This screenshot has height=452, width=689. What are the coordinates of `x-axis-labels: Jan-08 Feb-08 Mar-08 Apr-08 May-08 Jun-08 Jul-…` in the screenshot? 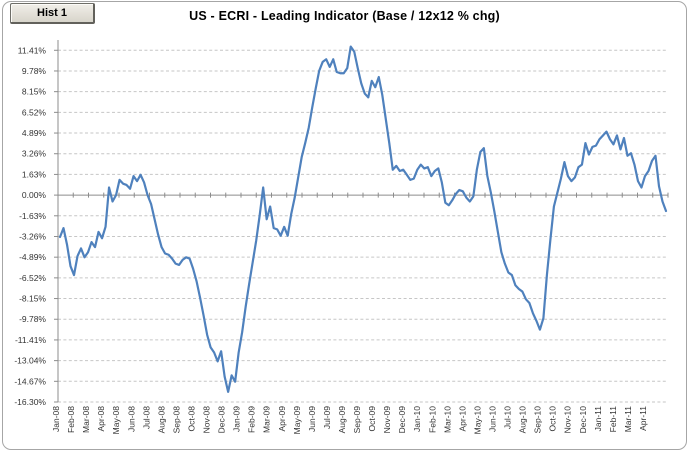 It's located at (349, 420).